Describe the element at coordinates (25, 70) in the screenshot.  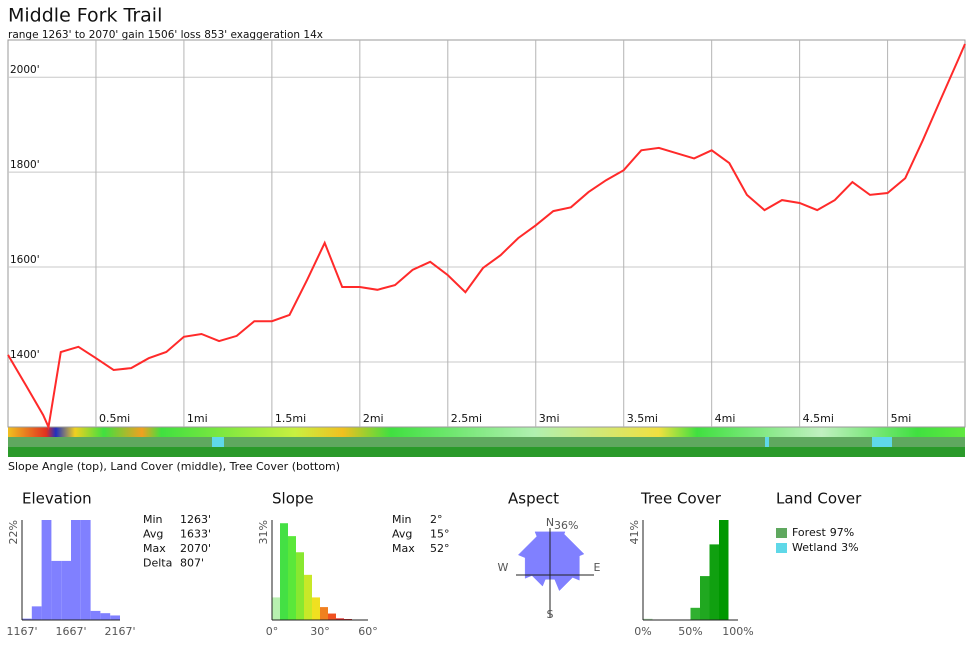
I see `y-tick-label: 2000'` at that location.